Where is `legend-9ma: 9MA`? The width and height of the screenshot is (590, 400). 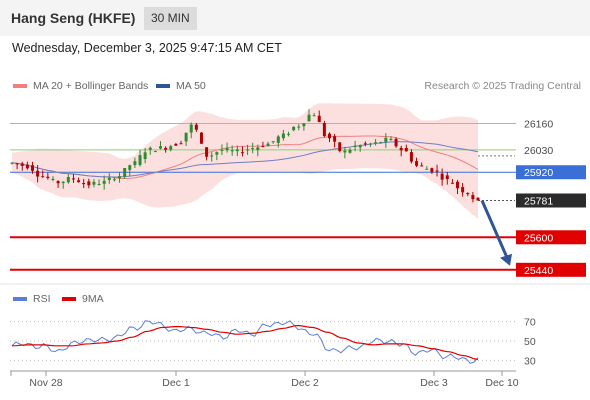 legend-9ma: 9MA is located at coordinates (83, 299).